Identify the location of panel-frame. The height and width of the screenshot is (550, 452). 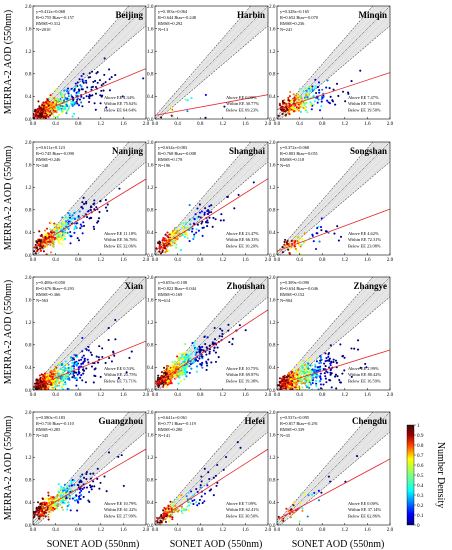
(89, 62).